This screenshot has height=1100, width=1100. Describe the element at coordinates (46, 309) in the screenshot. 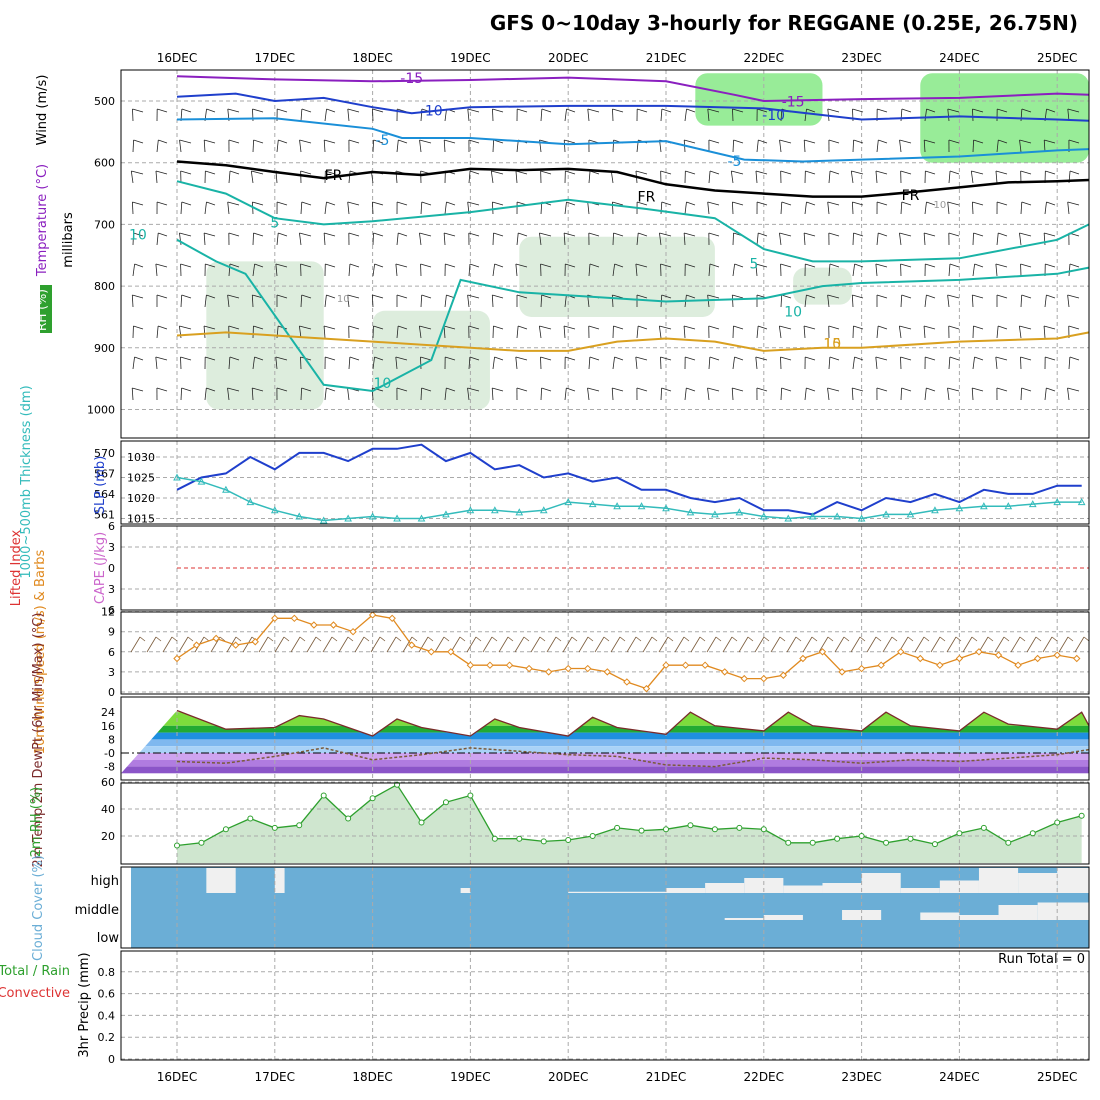

I see `legend-rh-swatch` at that location.